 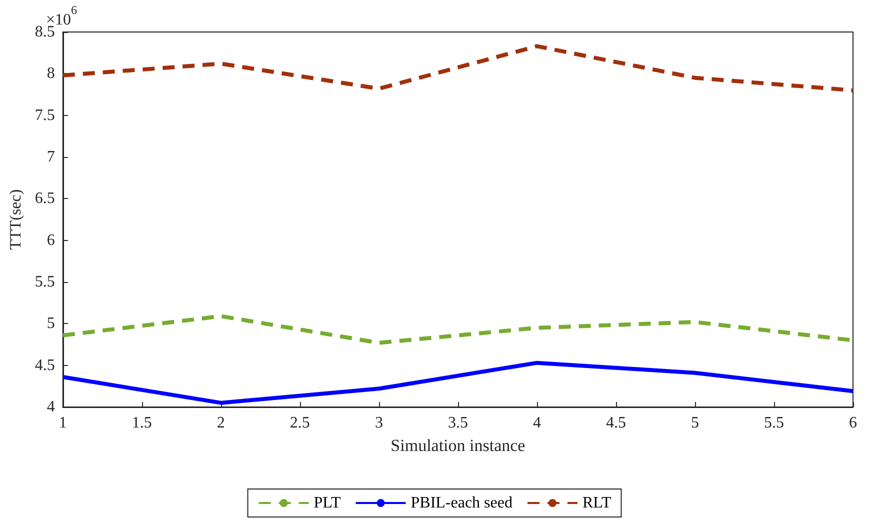 What do you see at coordinates (44, 199) in the screenshot?
I see `y-tick-label: 6.5` at bounding box center [44, 199].